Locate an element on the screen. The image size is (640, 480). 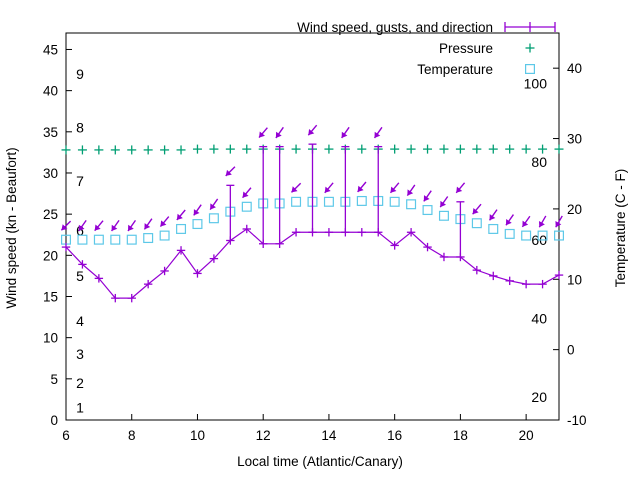
y2-axis-ticks: -10 0 10 20 30 40 is located at coordinates (570, 244).